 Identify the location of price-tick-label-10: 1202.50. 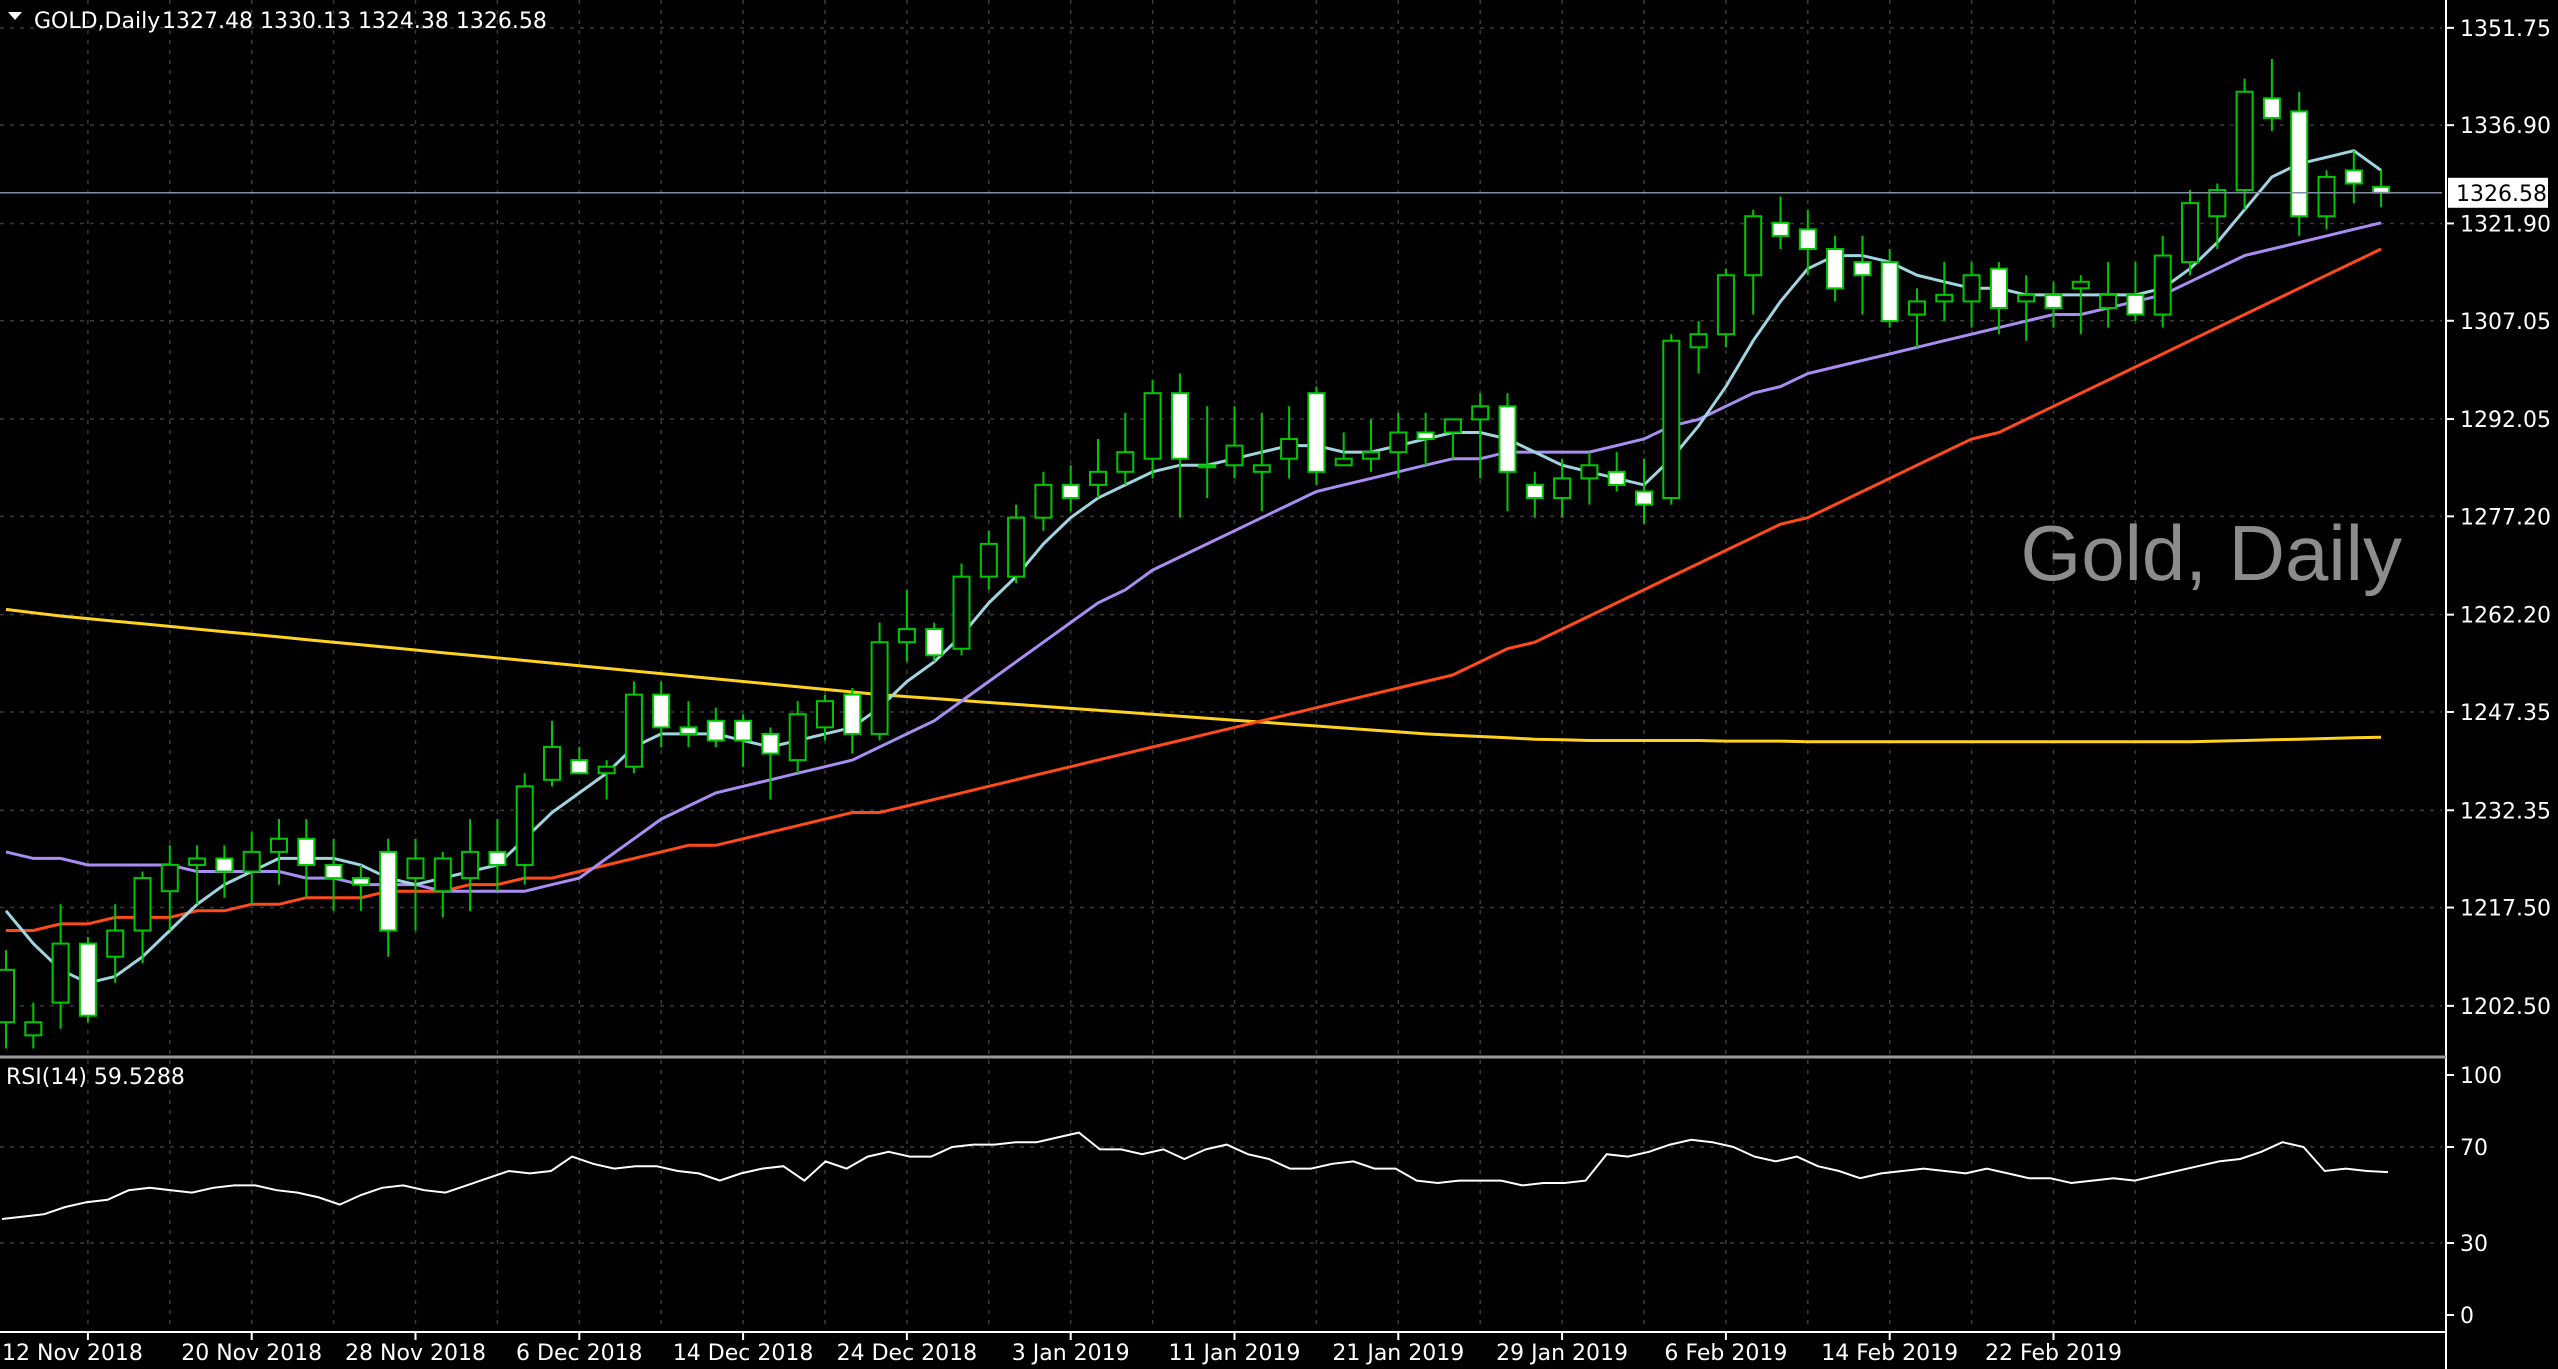
(2505, 1007).